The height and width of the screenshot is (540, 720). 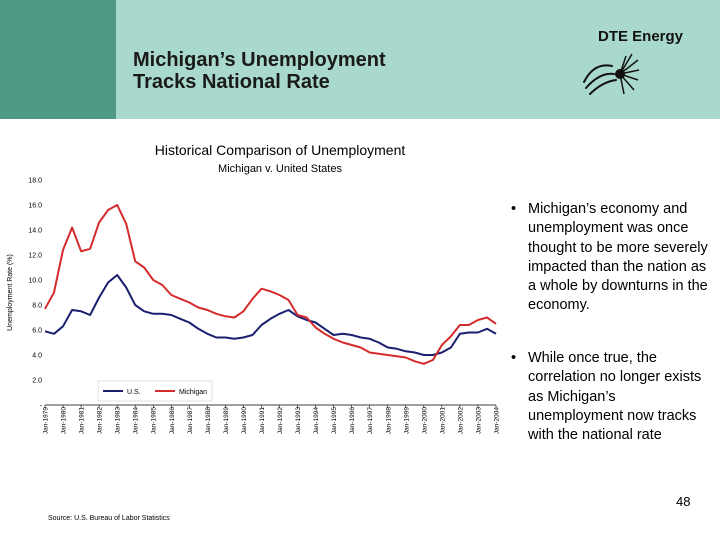 I want to click on x-tick-label: Jan-1990, so click(x=244, y=420).